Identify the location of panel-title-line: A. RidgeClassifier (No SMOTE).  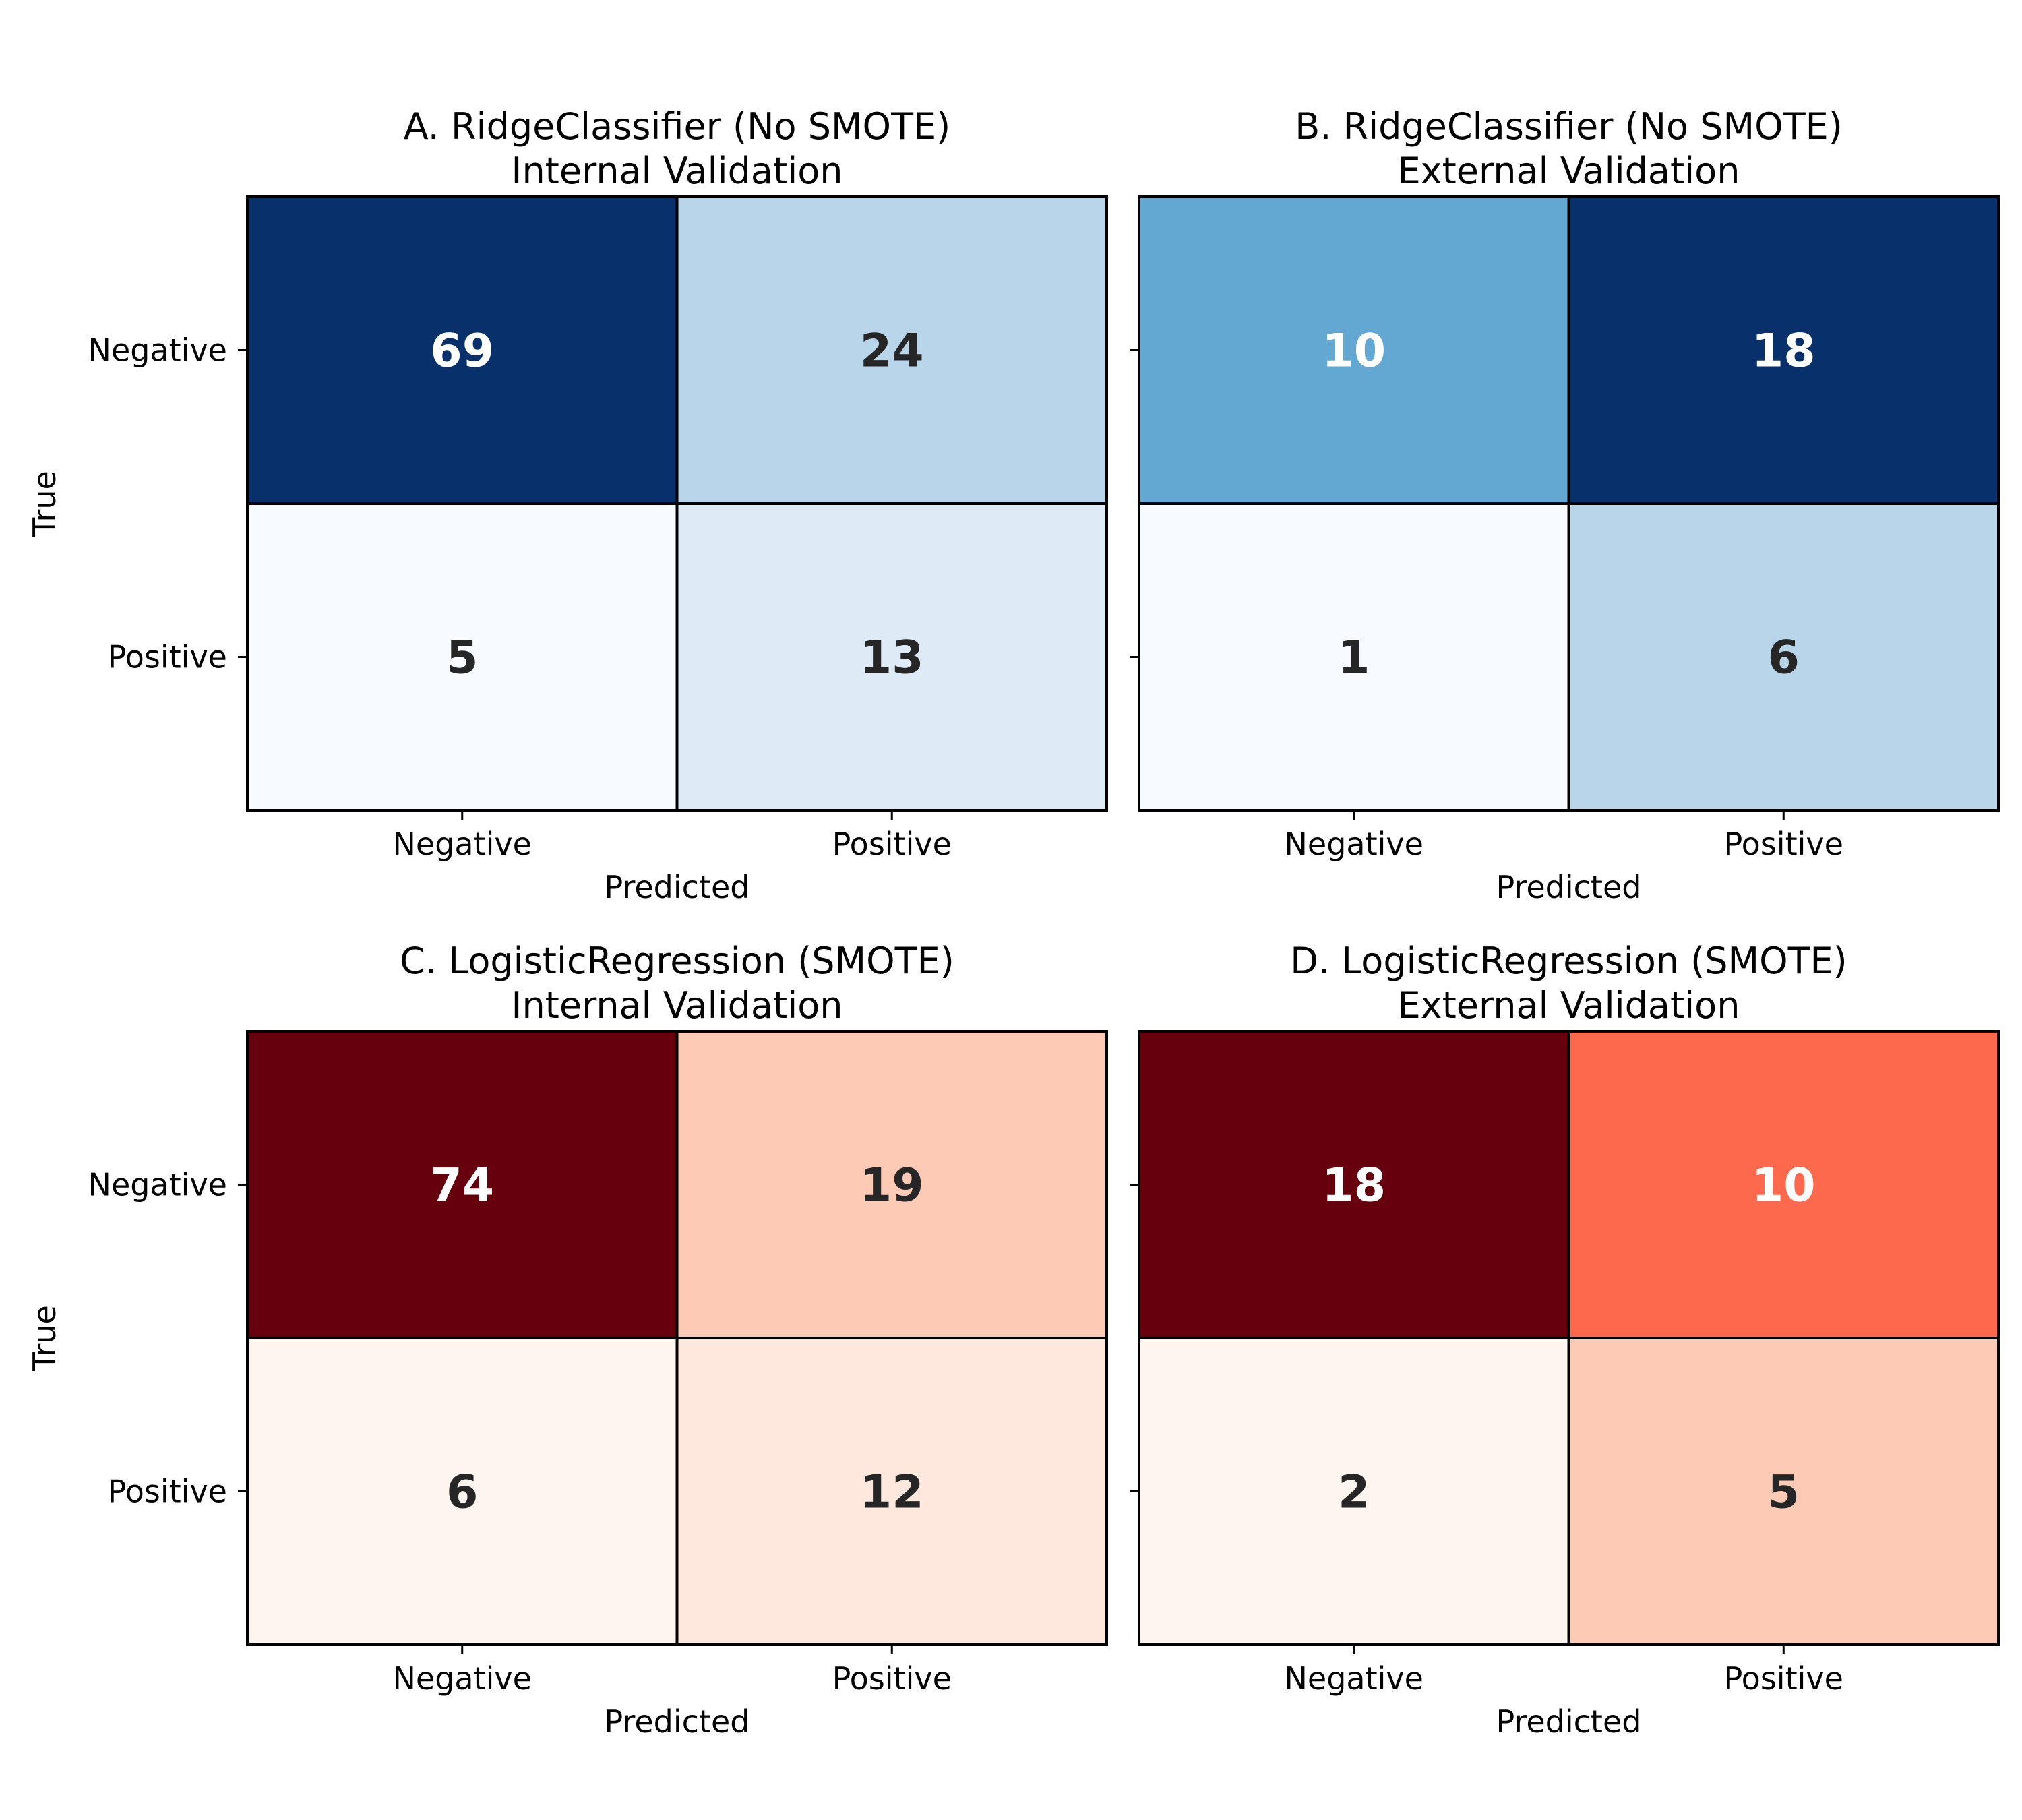
(677, 126).